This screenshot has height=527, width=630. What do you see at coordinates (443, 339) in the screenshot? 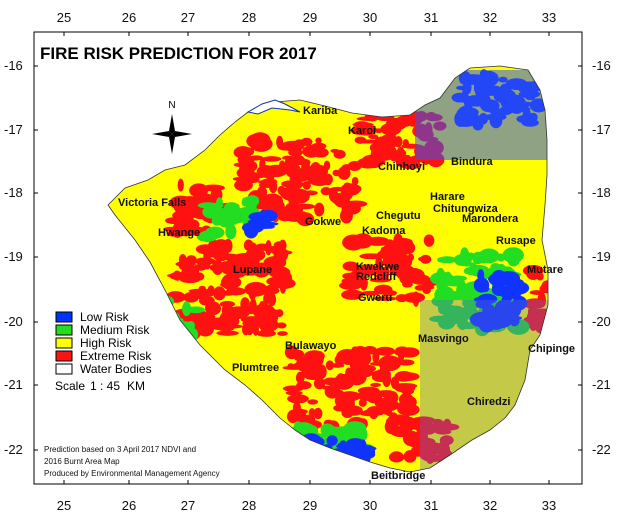
I see `city-label: Masvingo` at bounding box center [443, 339].